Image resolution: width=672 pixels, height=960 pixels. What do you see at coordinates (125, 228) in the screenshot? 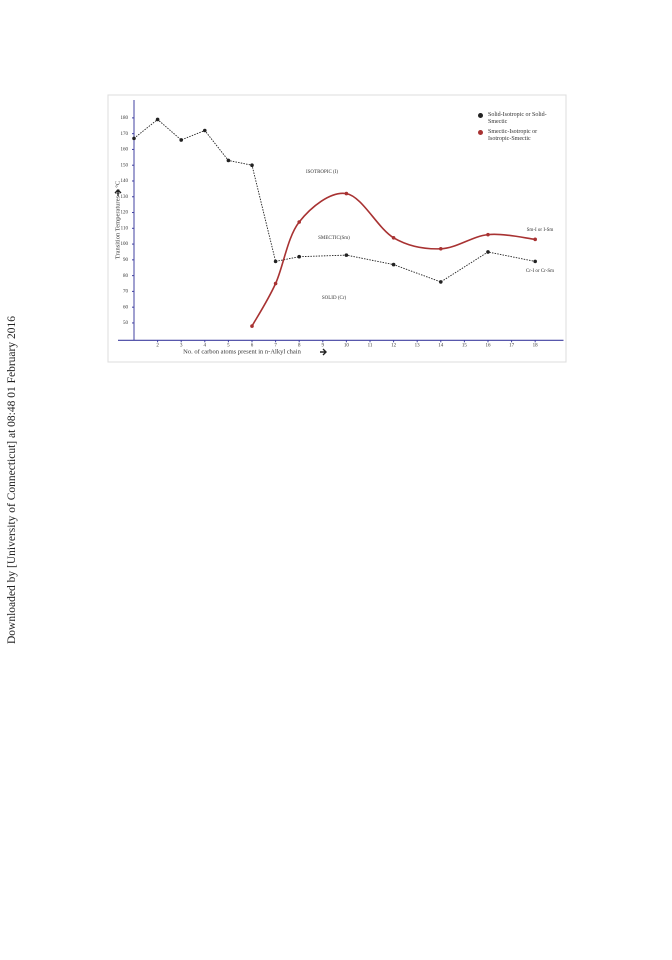
I see `y-tick-label: 110` at bounding box center [125, 228].